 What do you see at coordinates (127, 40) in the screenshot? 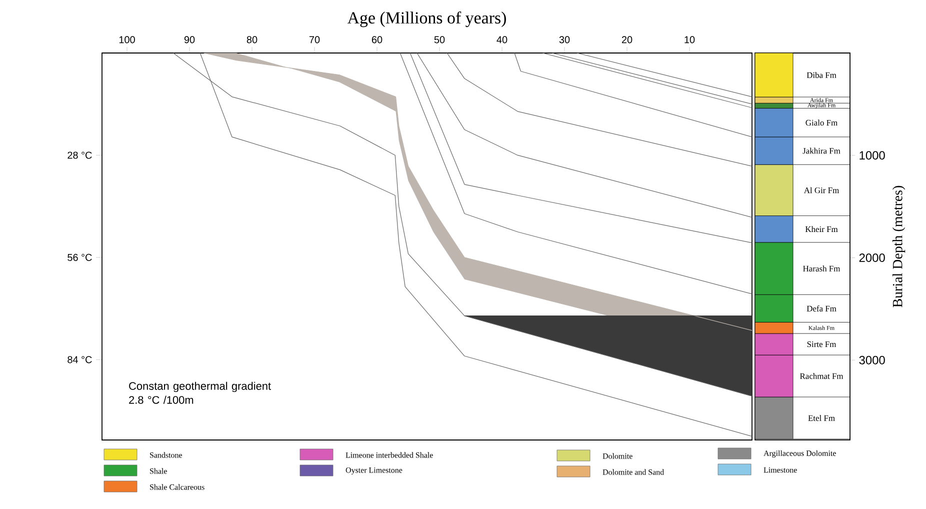
I see `x-tick-label: 100` at bounding box center [127, 40].